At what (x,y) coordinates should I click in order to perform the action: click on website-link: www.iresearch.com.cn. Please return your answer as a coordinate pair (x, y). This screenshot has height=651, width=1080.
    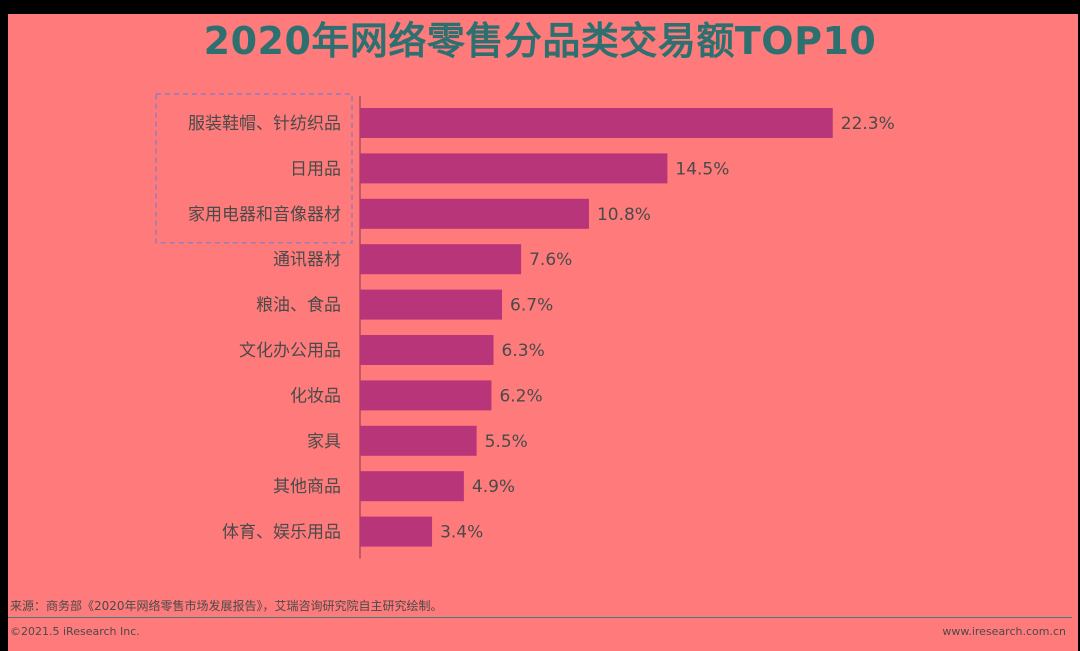
    Looking at the image, I should click on (1004, 631).